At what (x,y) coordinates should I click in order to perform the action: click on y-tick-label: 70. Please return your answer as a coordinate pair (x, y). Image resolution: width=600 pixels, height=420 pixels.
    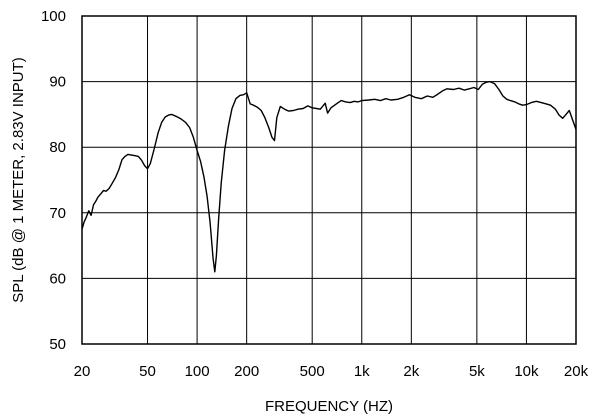
    Looking at the image, I should click on (57, 213).